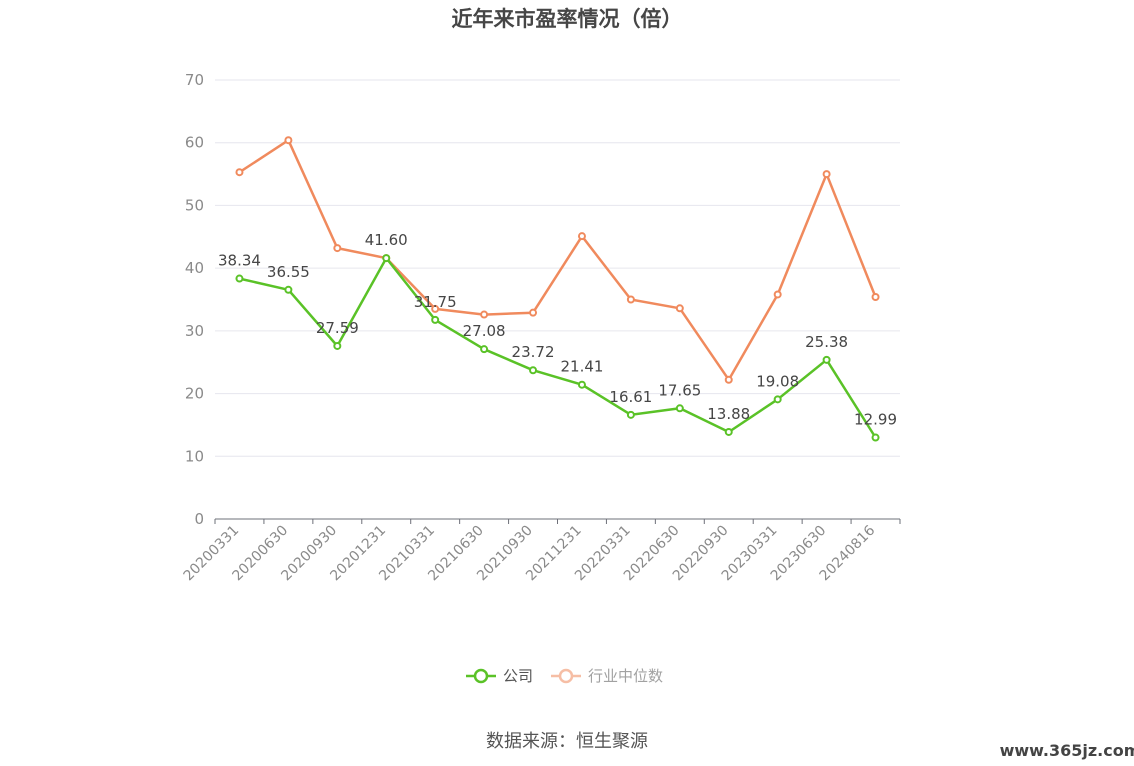 The height and width of the screenshot is (766, 1134). Describe the element at coordinates (288, 272) in the screenshot. I see `data-label: 36.55` at that location.